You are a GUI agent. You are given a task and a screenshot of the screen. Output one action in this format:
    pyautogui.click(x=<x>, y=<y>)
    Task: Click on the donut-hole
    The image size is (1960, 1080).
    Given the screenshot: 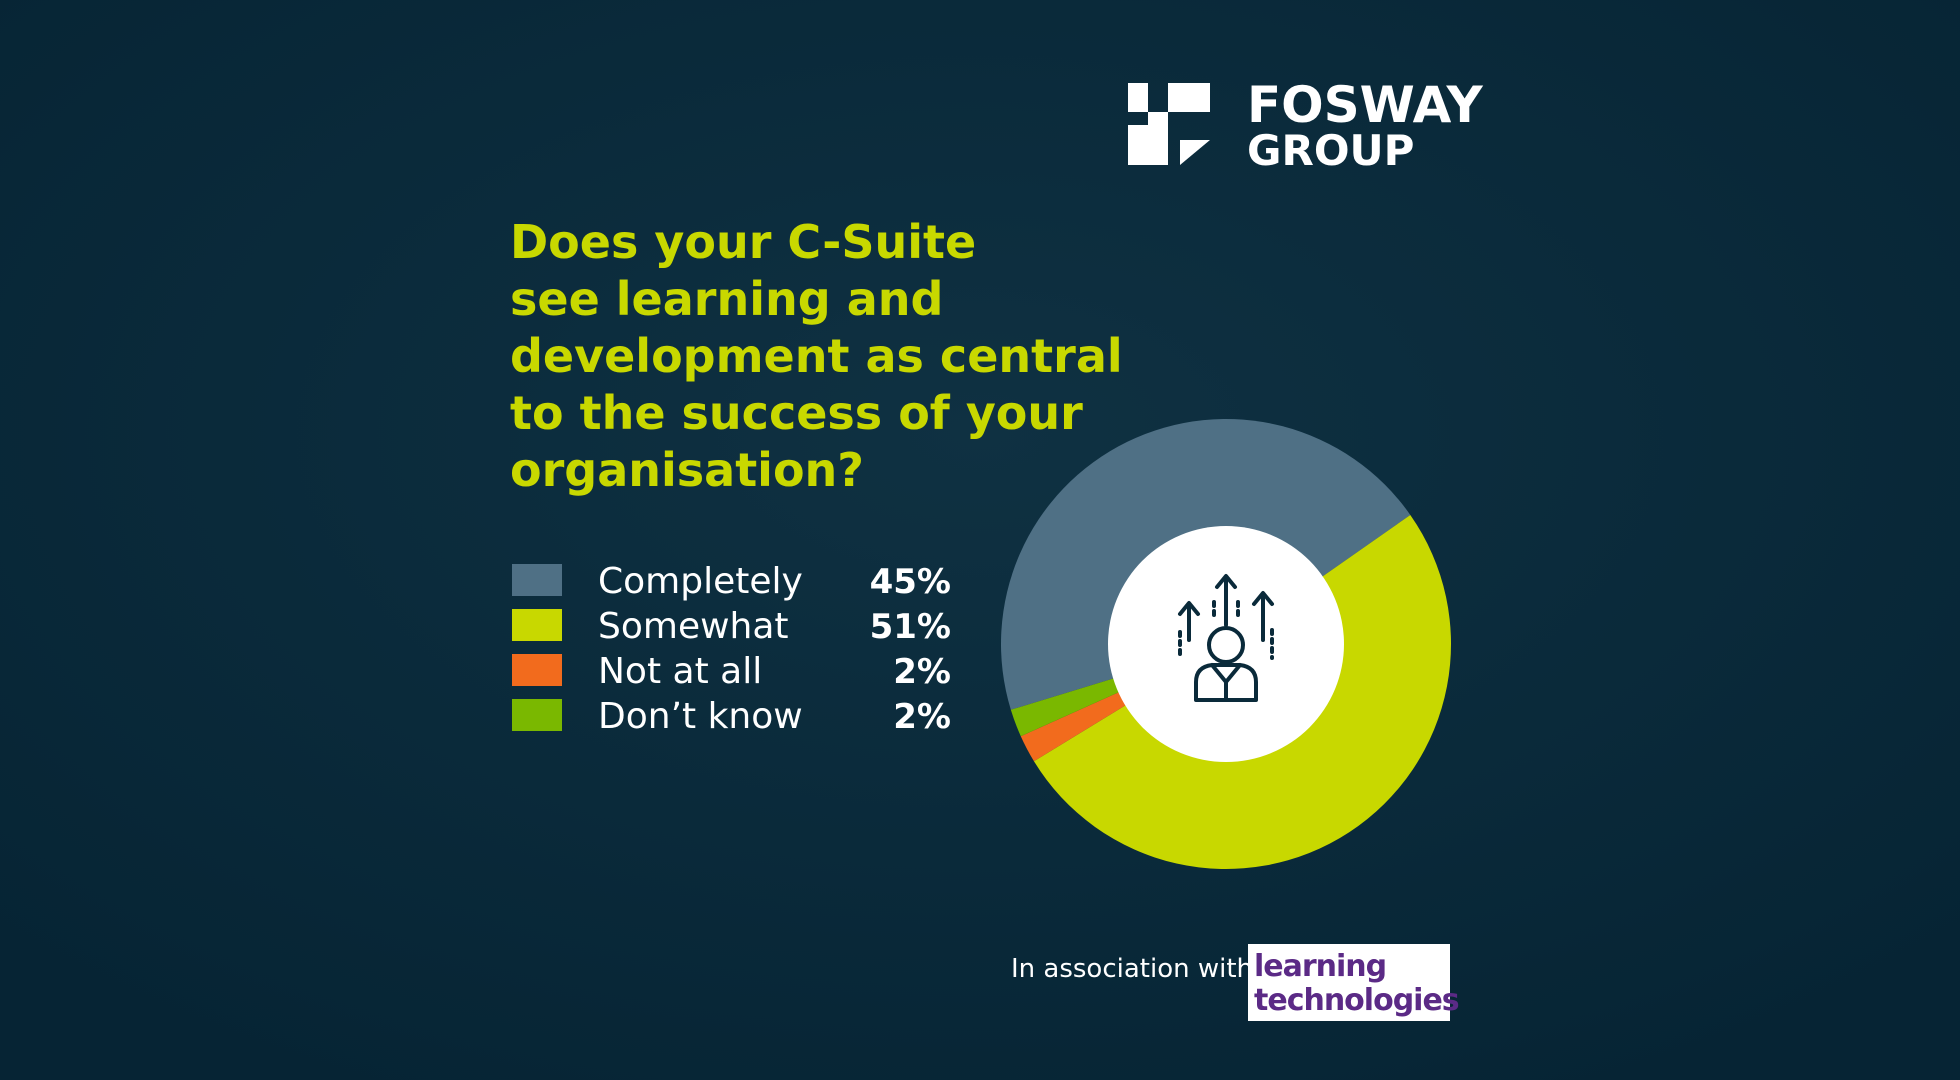 What is the action you would take?
    pyautogui.click(x=1226, y=644)
    